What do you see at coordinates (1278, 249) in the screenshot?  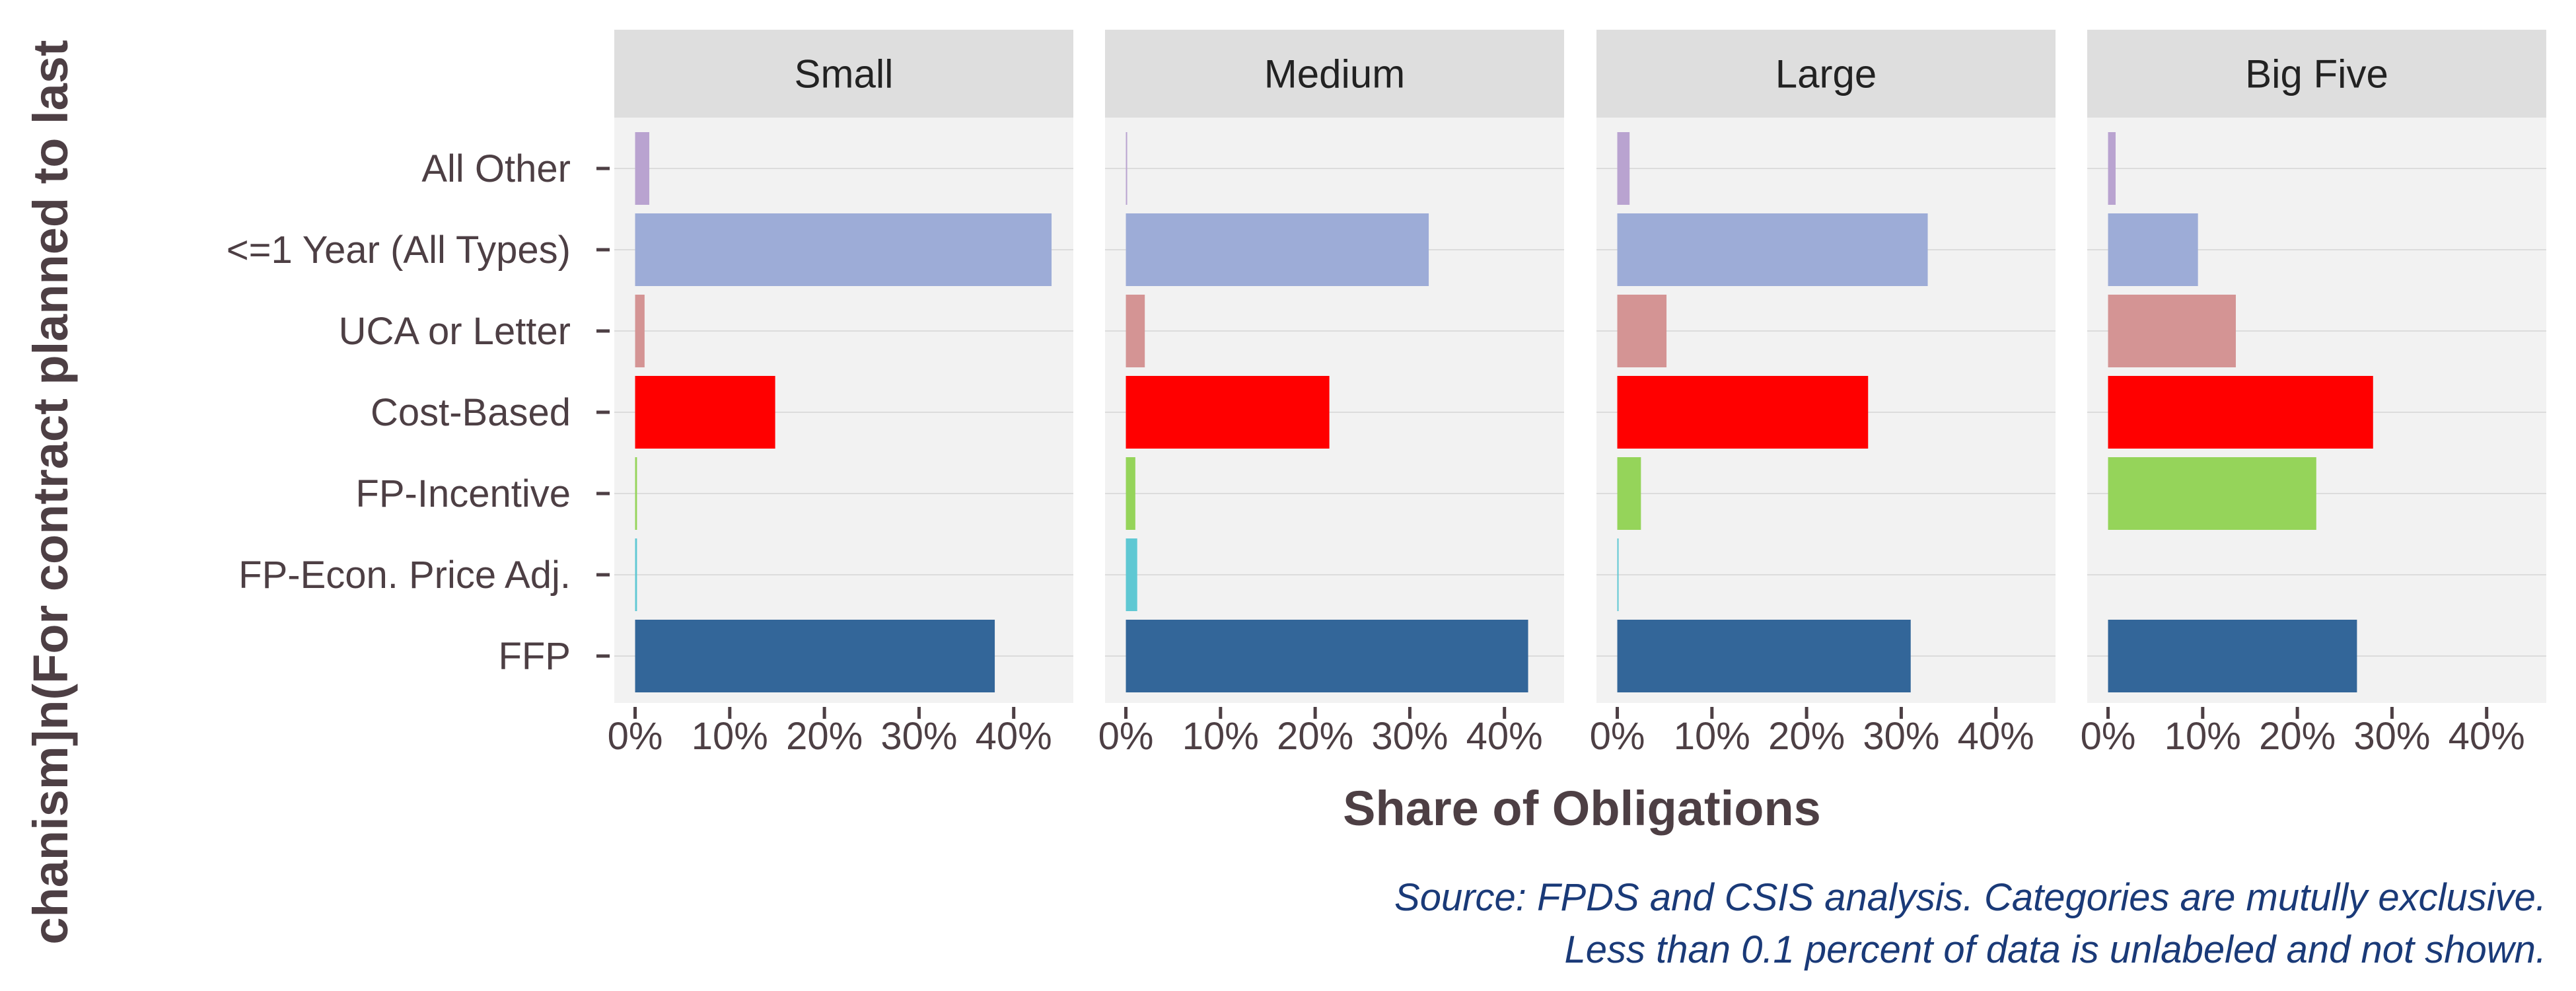 I see `bar-medium-1-year-all-types` at bounding box center [1278, 249].